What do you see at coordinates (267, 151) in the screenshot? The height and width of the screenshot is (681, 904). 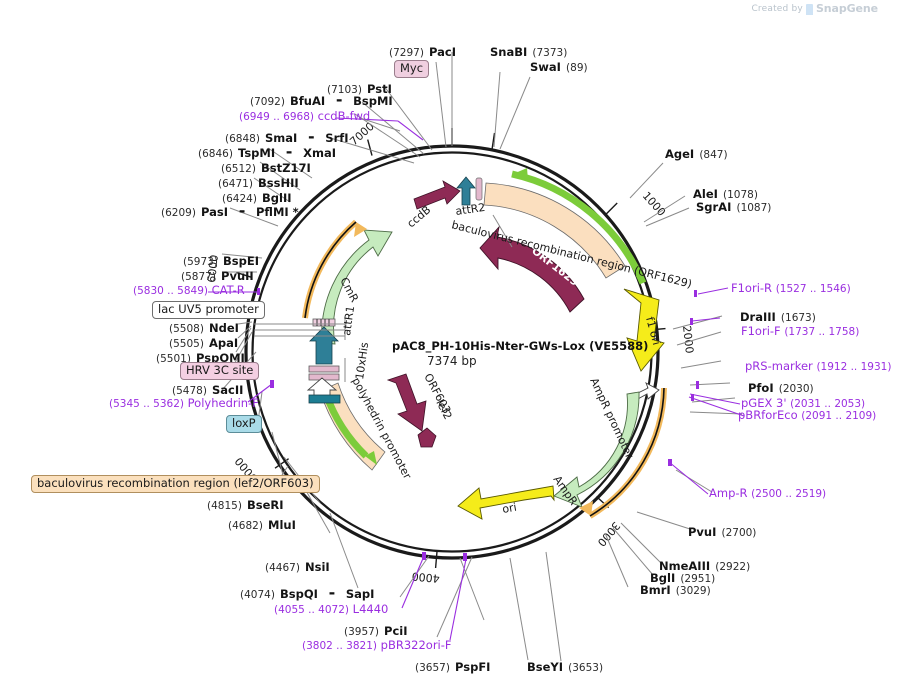 I see `enzyme-label-tspmi: (6846) TspMI - XmaI` at bounding box center [267, 151].